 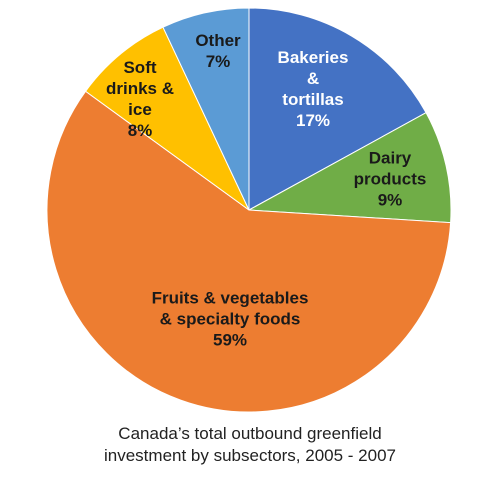 What do you see at coordinates (313, 78) in the screenshot?
I see `pie-slice-label-line-0-1: &` at bounding box center [313, 78].